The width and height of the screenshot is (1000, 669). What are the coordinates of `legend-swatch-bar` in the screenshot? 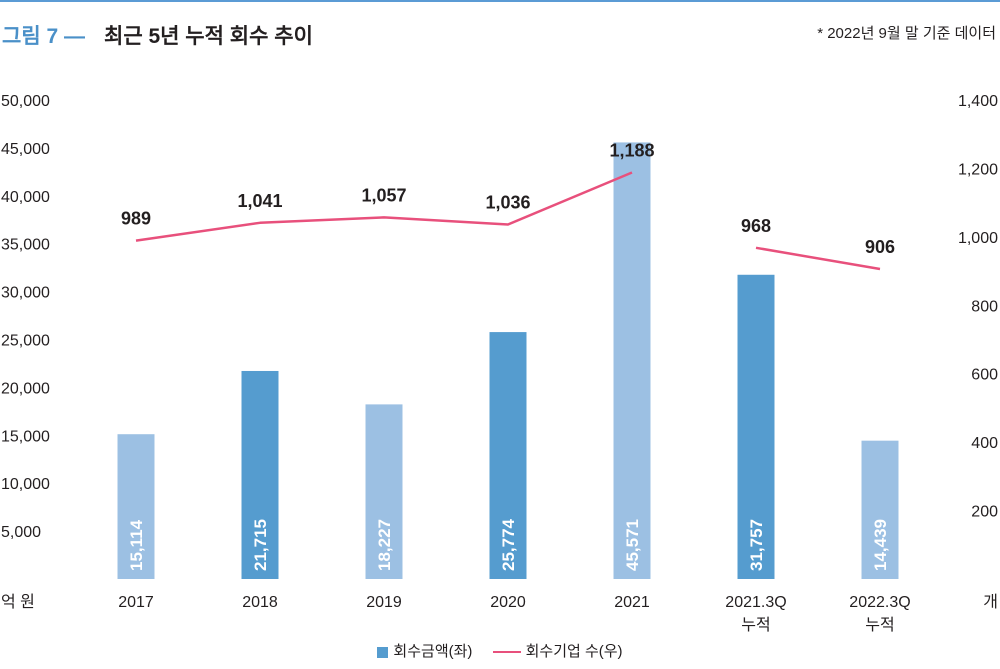 It's located at (383, 652).